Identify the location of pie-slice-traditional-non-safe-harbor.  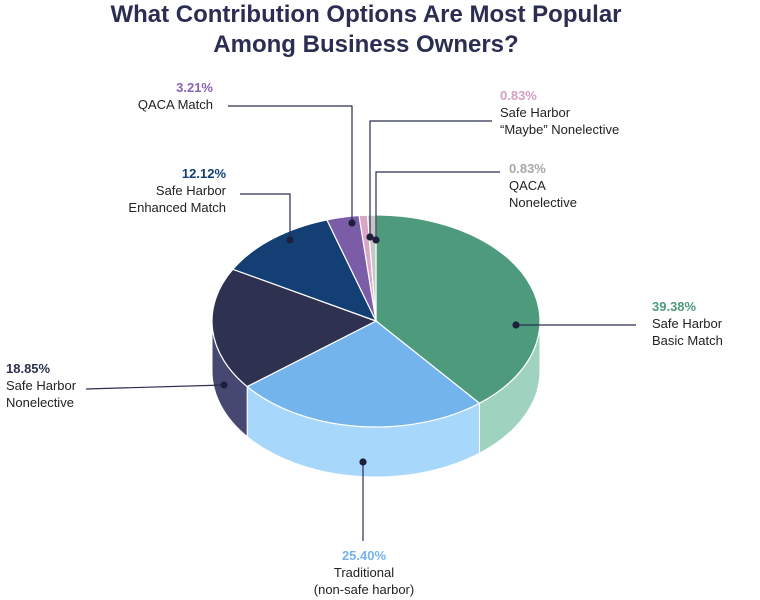
(363, 374).